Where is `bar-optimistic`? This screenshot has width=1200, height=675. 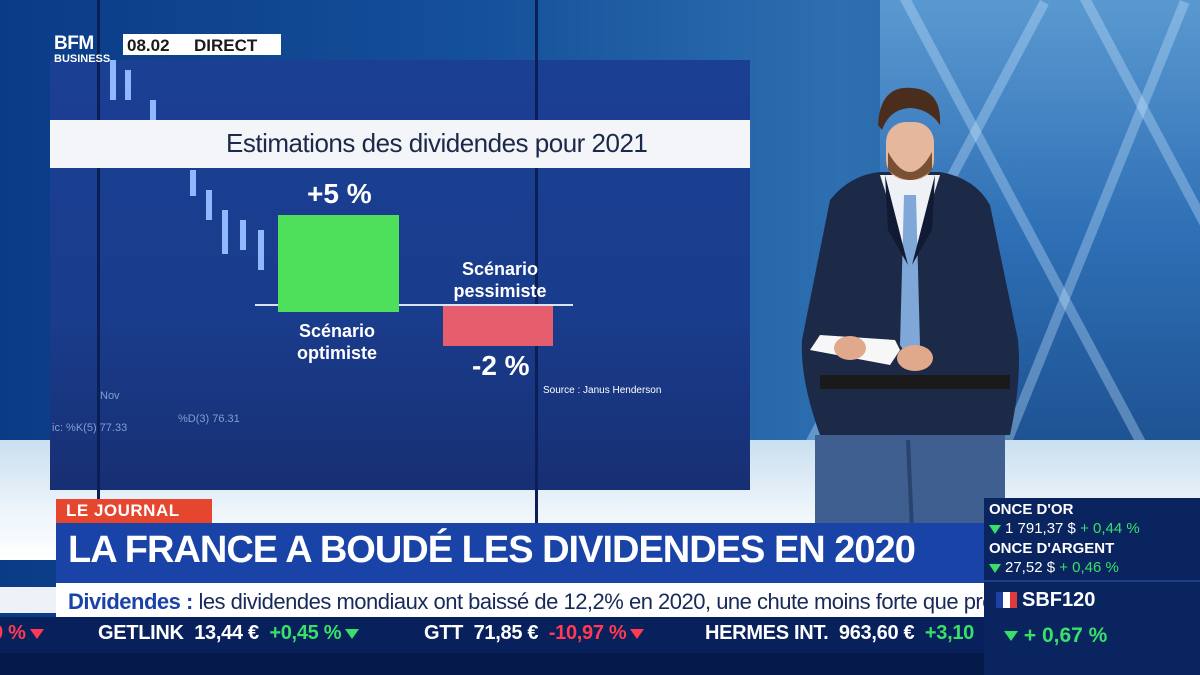 bar-optimistic is located at coordinates (338, 263).